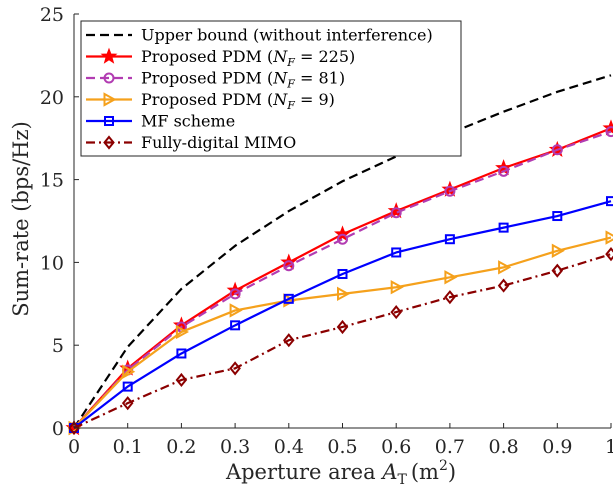  I want to click on legend-item-mf-scheme-label: MF scheme, so click(188, 121).